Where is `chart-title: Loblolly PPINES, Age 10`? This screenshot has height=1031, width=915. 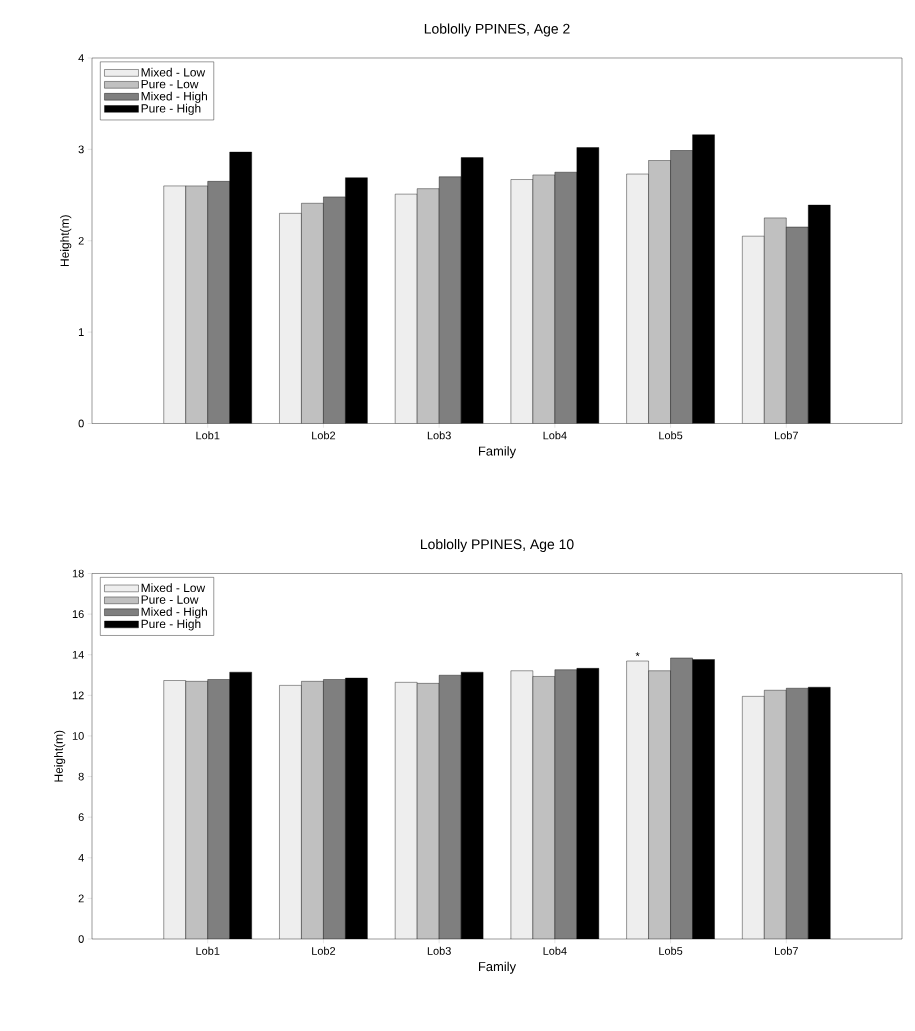
chart-title: Loblolly PPINES, Age 10 is located at coordinates (497, 545).